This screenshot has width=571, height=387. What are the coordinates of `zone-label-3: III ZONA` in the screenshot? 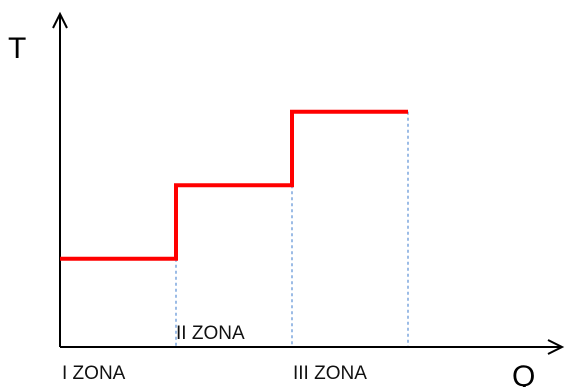 It's located at (330, 373).